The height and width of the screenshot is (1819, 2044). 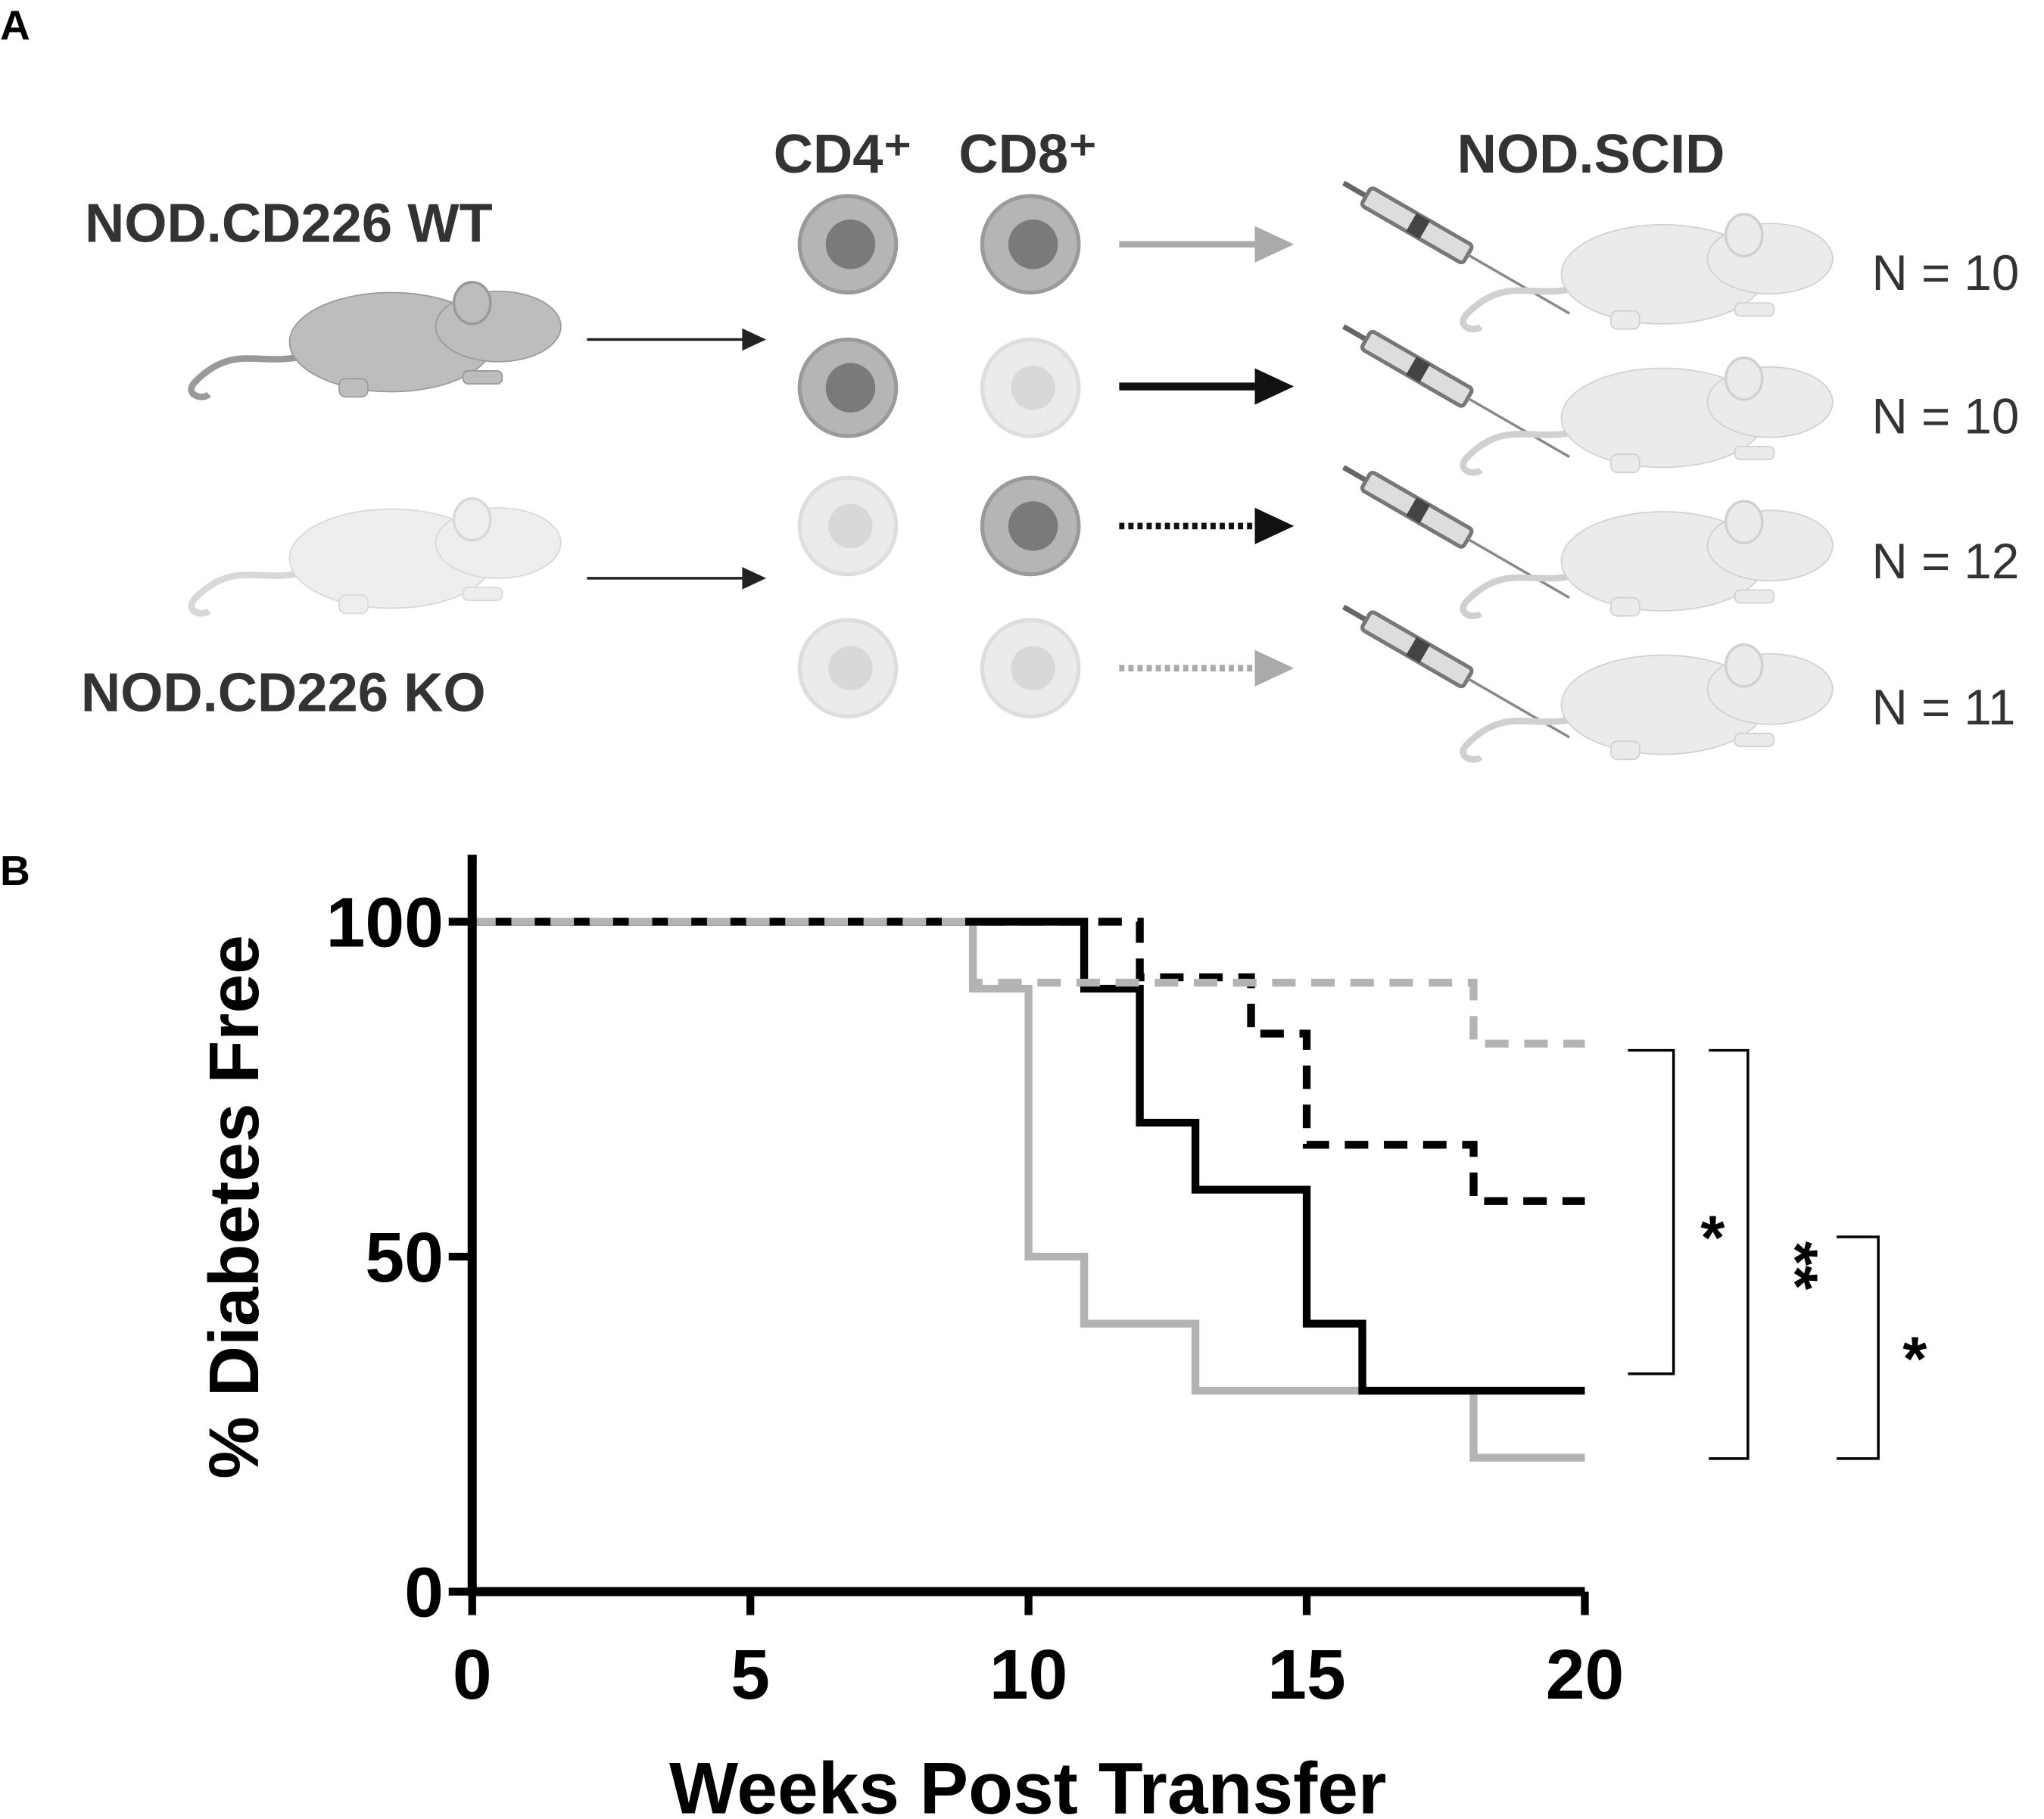 I want to click on panel-label: A, so click(x=15, y=25).